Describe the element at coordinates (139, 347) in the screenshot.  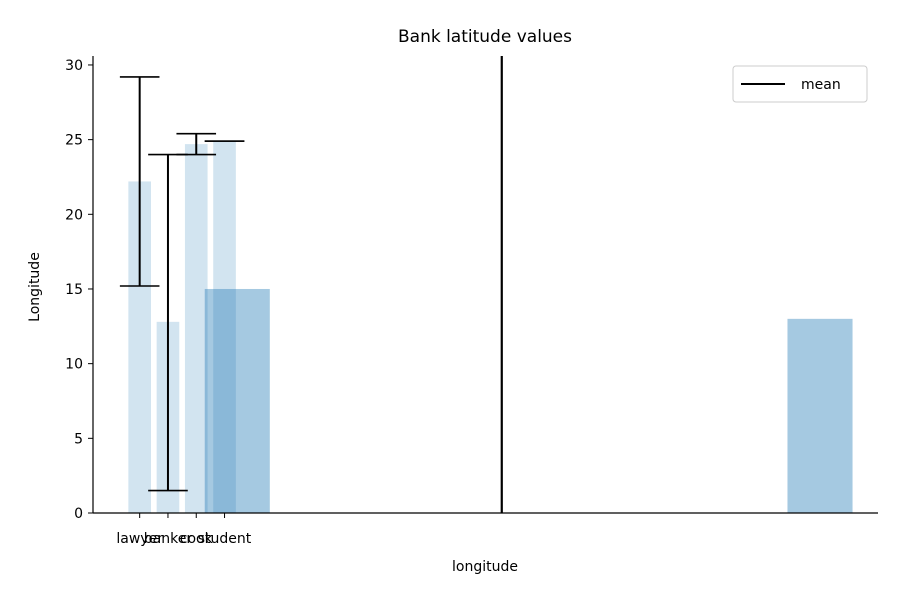
I see `bar-lawyer` at that location.